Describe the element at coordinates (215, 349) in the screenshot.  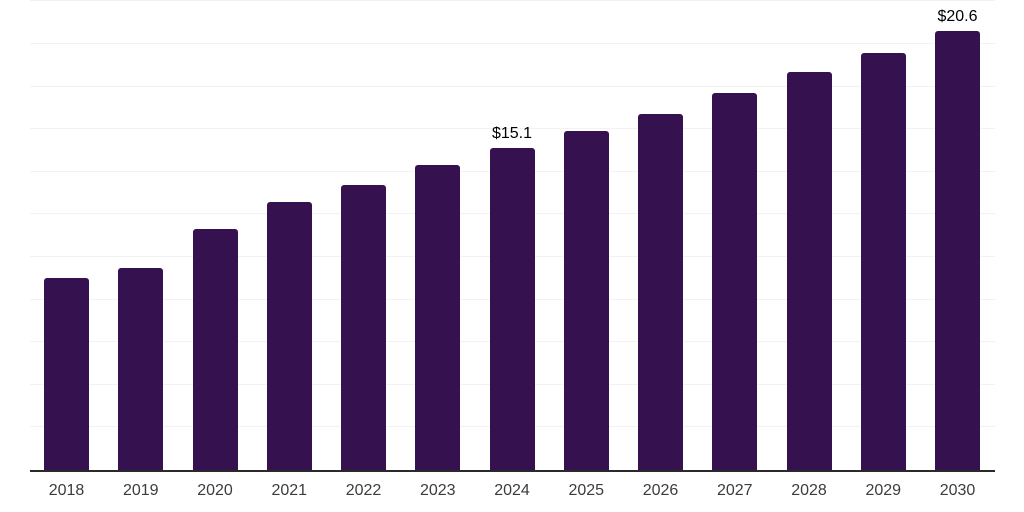
I see `bar-2020` at that location.